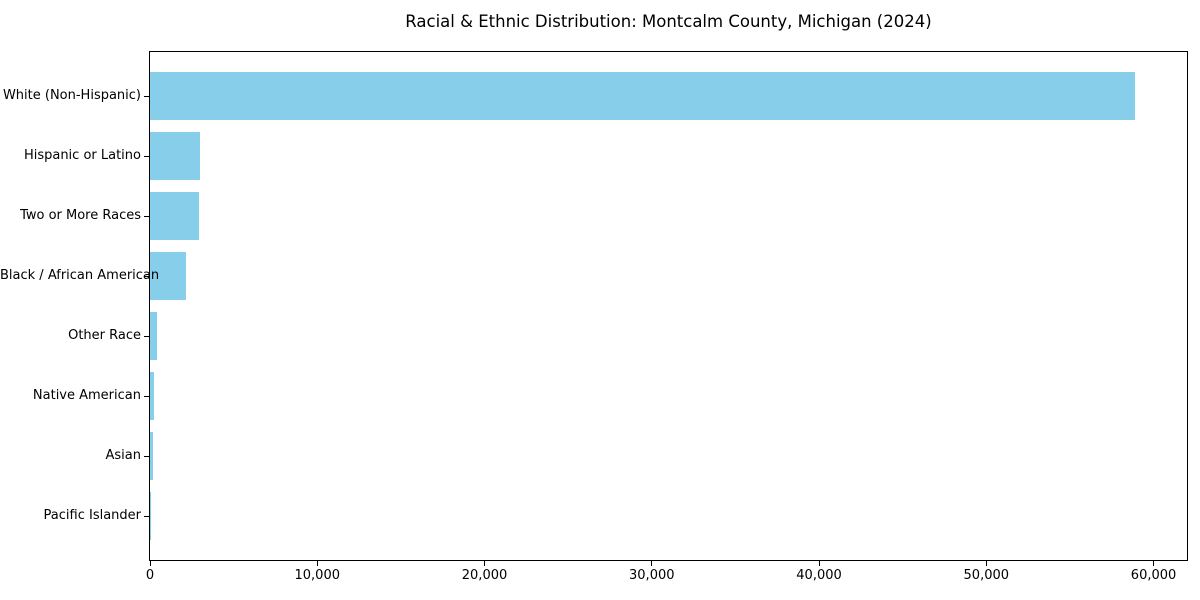  I want to click on bar-black-african-american, so click(168, 276).